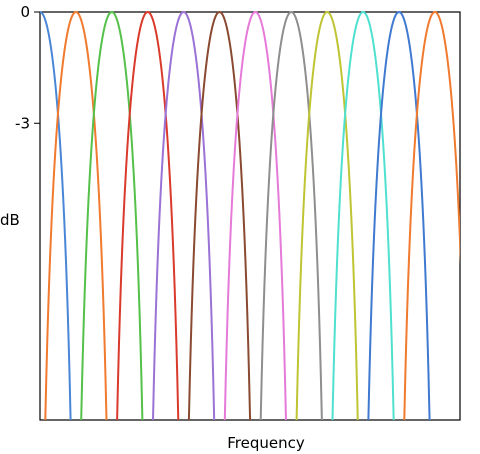 The width and height of the screenshot is (480, 454). What do you see at coordinates (27, 67) in the screenshot?
I see `y-tick-group: 0 -3` at bounding box center [27, 67].